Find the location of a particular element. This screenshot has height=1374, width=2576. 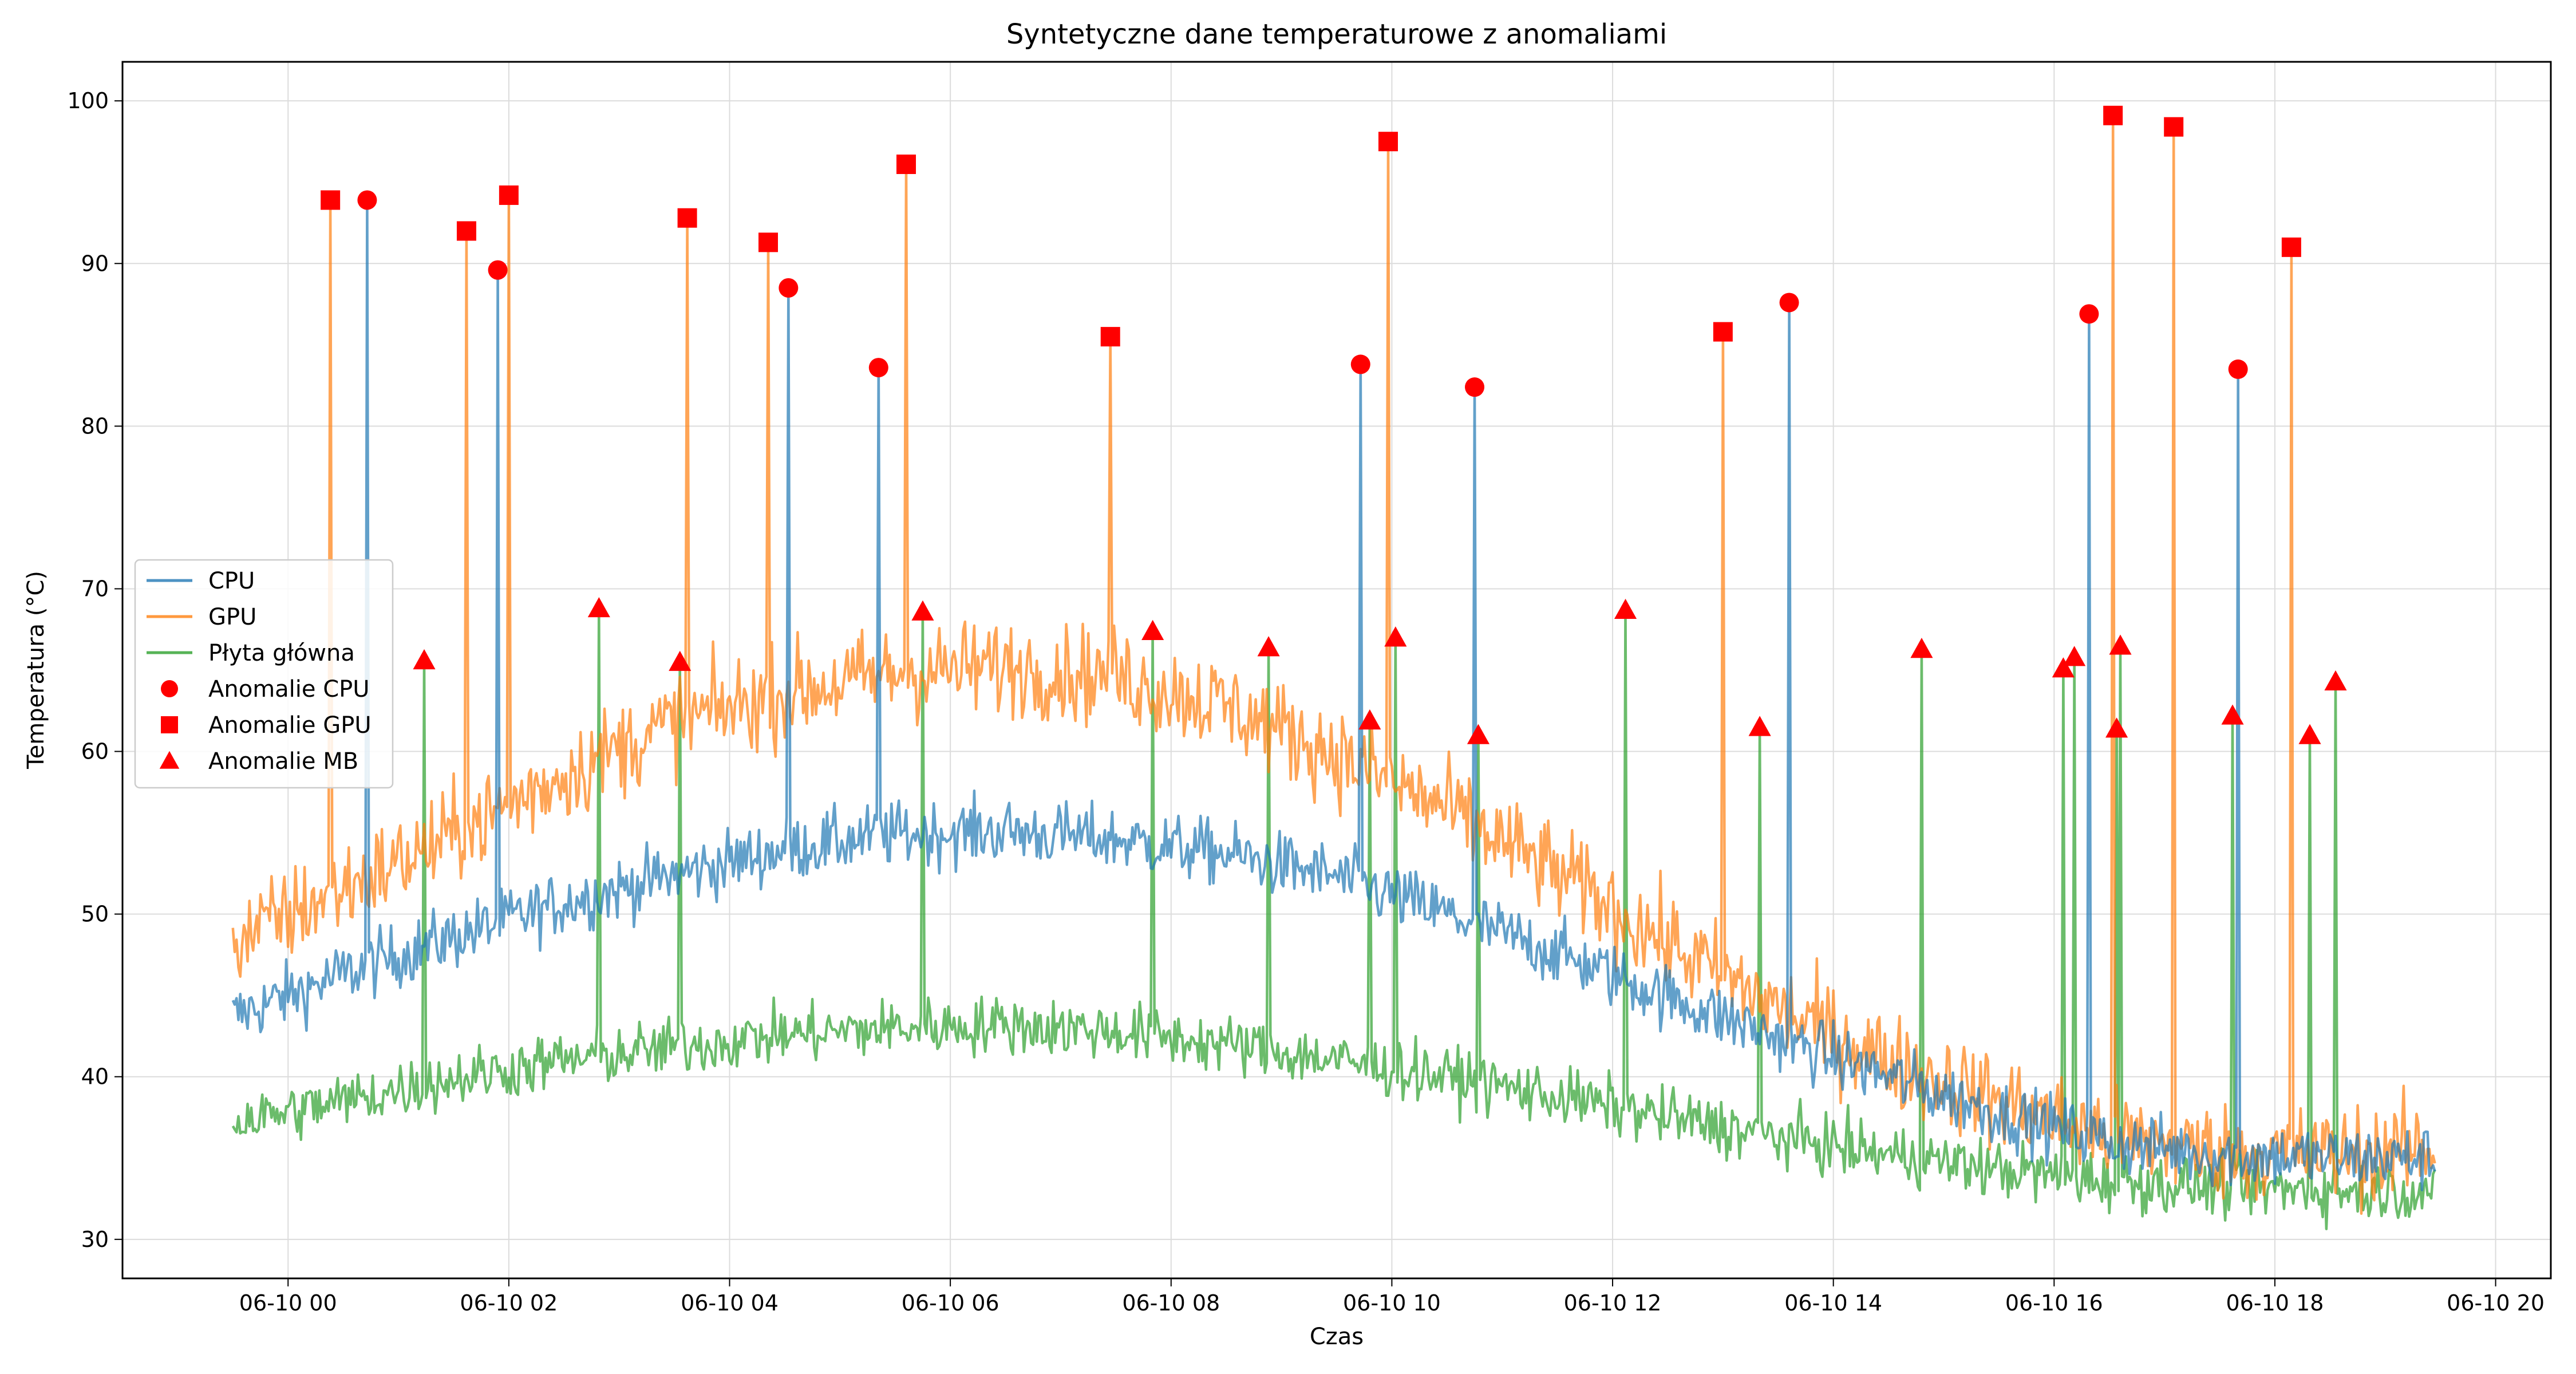

x-tick-label: 06-10 14 is located at coordinates (1833, 1303).